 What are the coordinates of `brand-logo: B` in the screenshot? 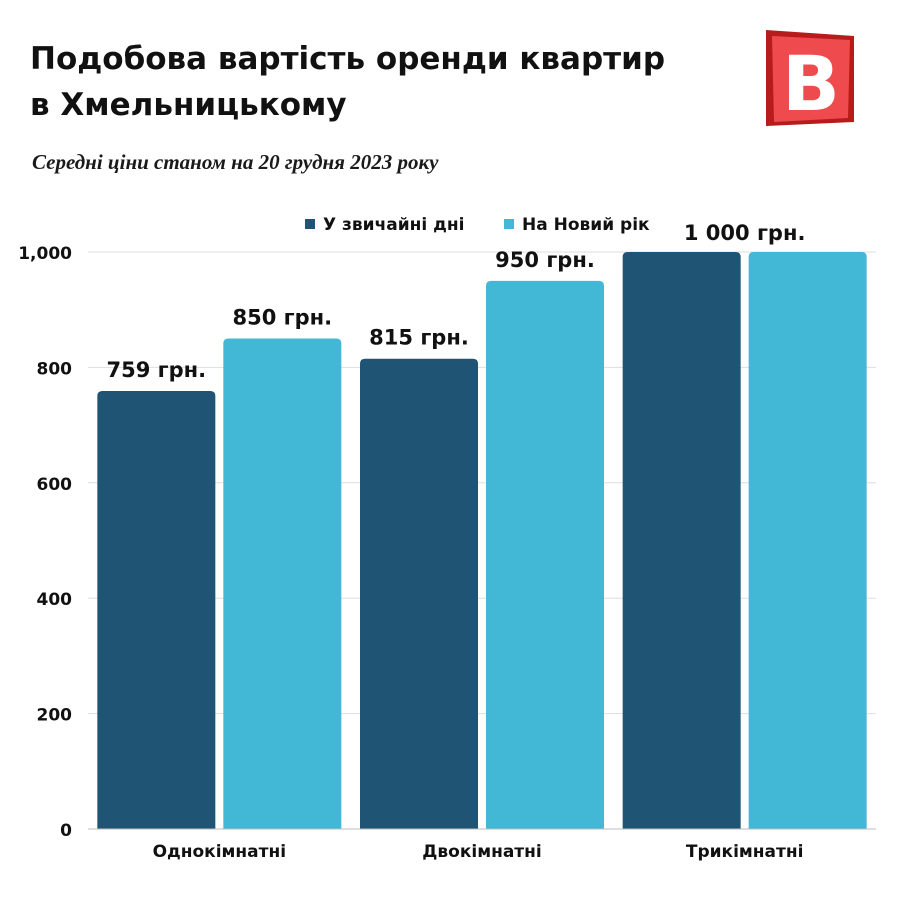 It's located at (810, 79).